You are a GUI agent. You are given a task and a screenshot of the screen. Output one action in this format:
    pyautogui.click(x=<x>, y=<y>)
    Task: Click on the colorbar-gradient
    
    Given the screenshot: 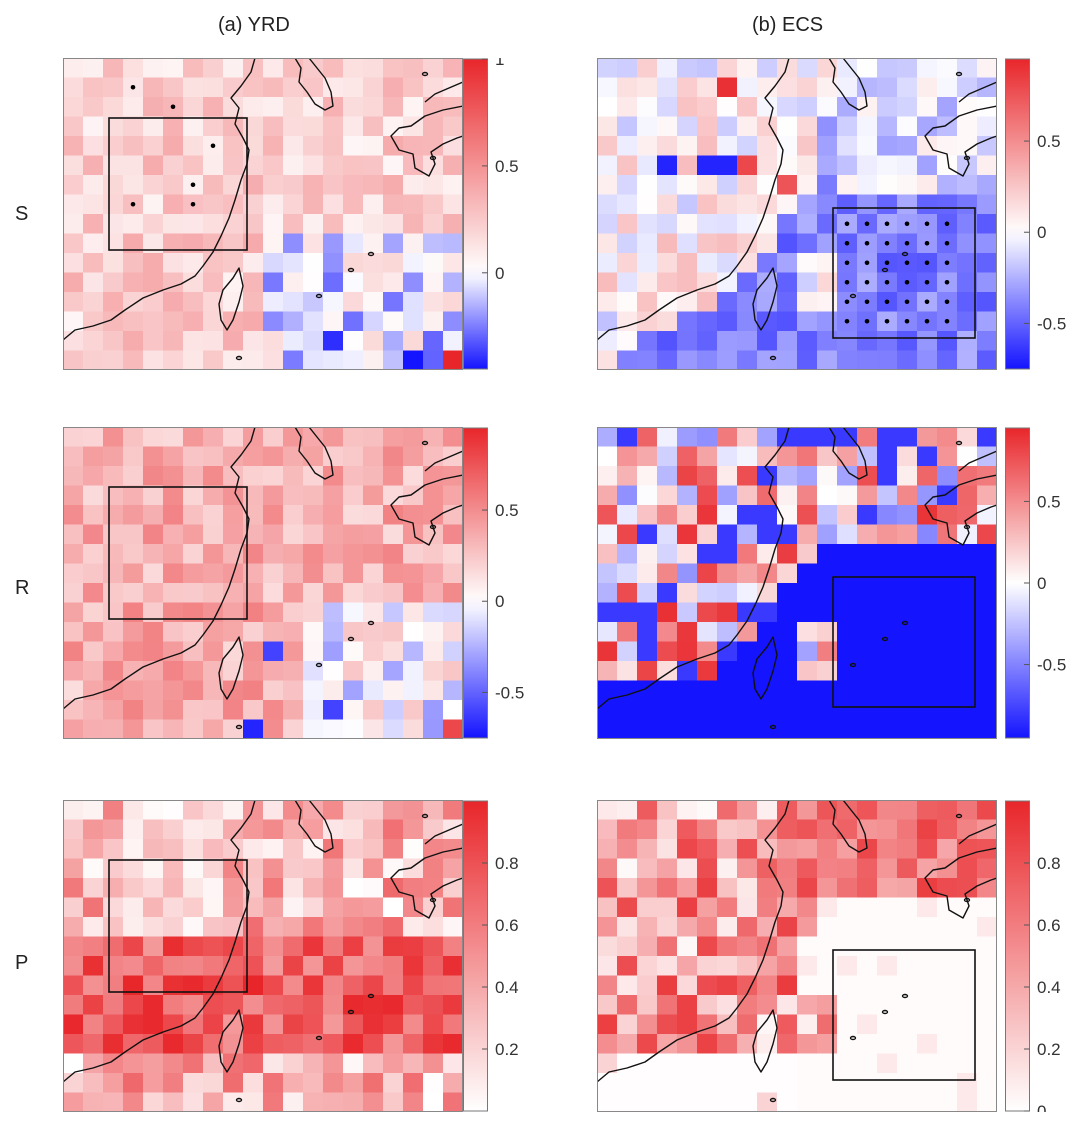 What is the action you would take?
    pyautogui.click(x=475, y=583)
    